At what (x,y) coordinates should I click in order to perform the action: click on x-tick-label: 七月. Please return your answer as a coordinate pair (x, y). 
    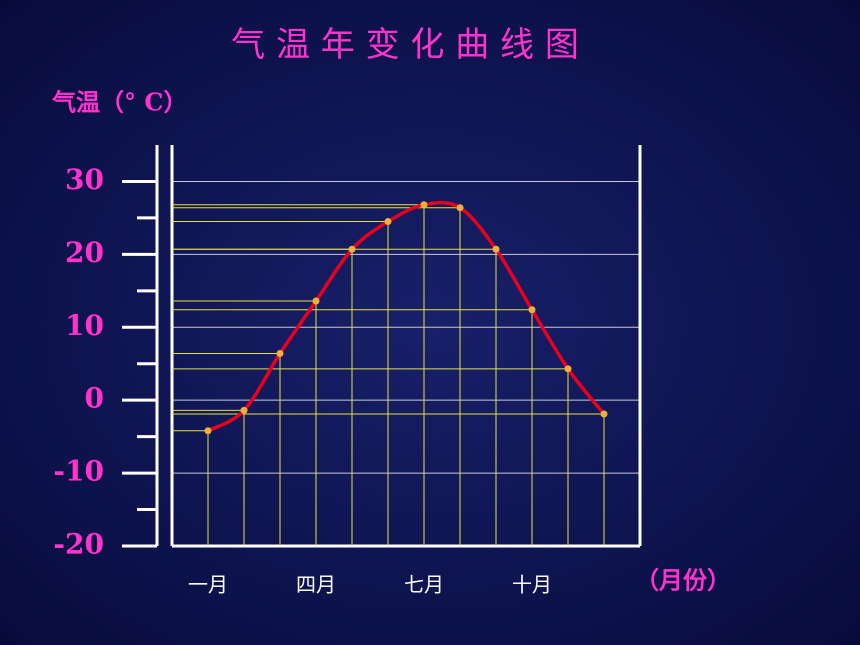
    Looking at the image, I should click on (424, 585).